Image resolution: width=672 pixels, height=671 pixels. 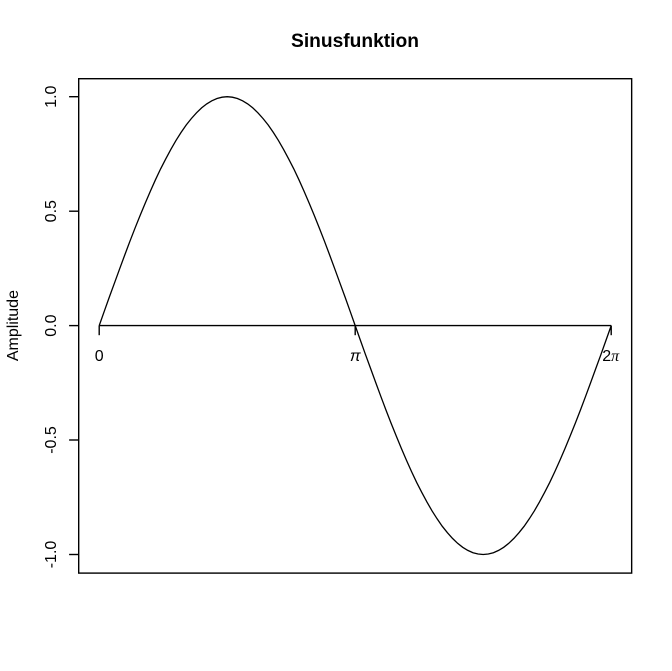 I want to click on svg-text: 0.0, so click(x=51, y=325).